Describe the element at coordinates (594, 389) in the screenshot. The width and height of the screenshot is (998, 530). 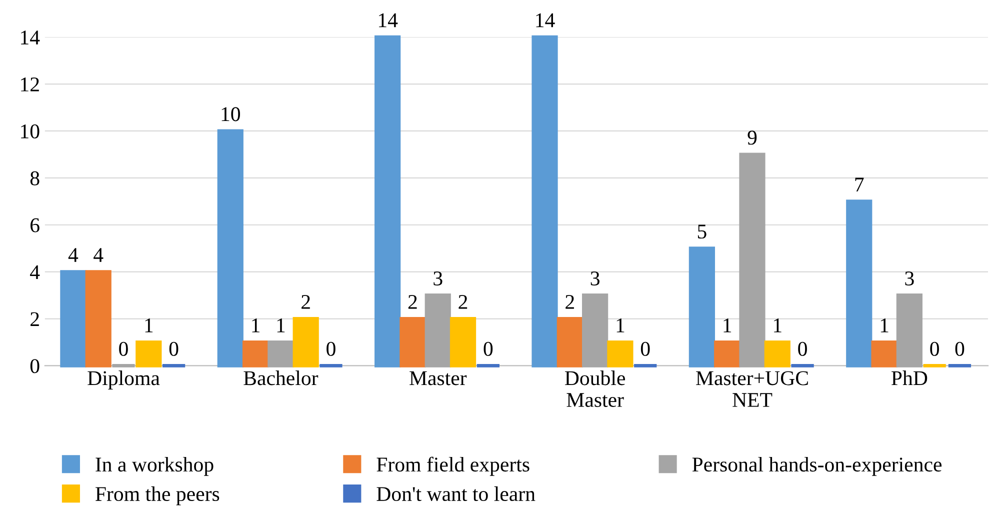
I see `x-tick-label: Double Master` at that location.